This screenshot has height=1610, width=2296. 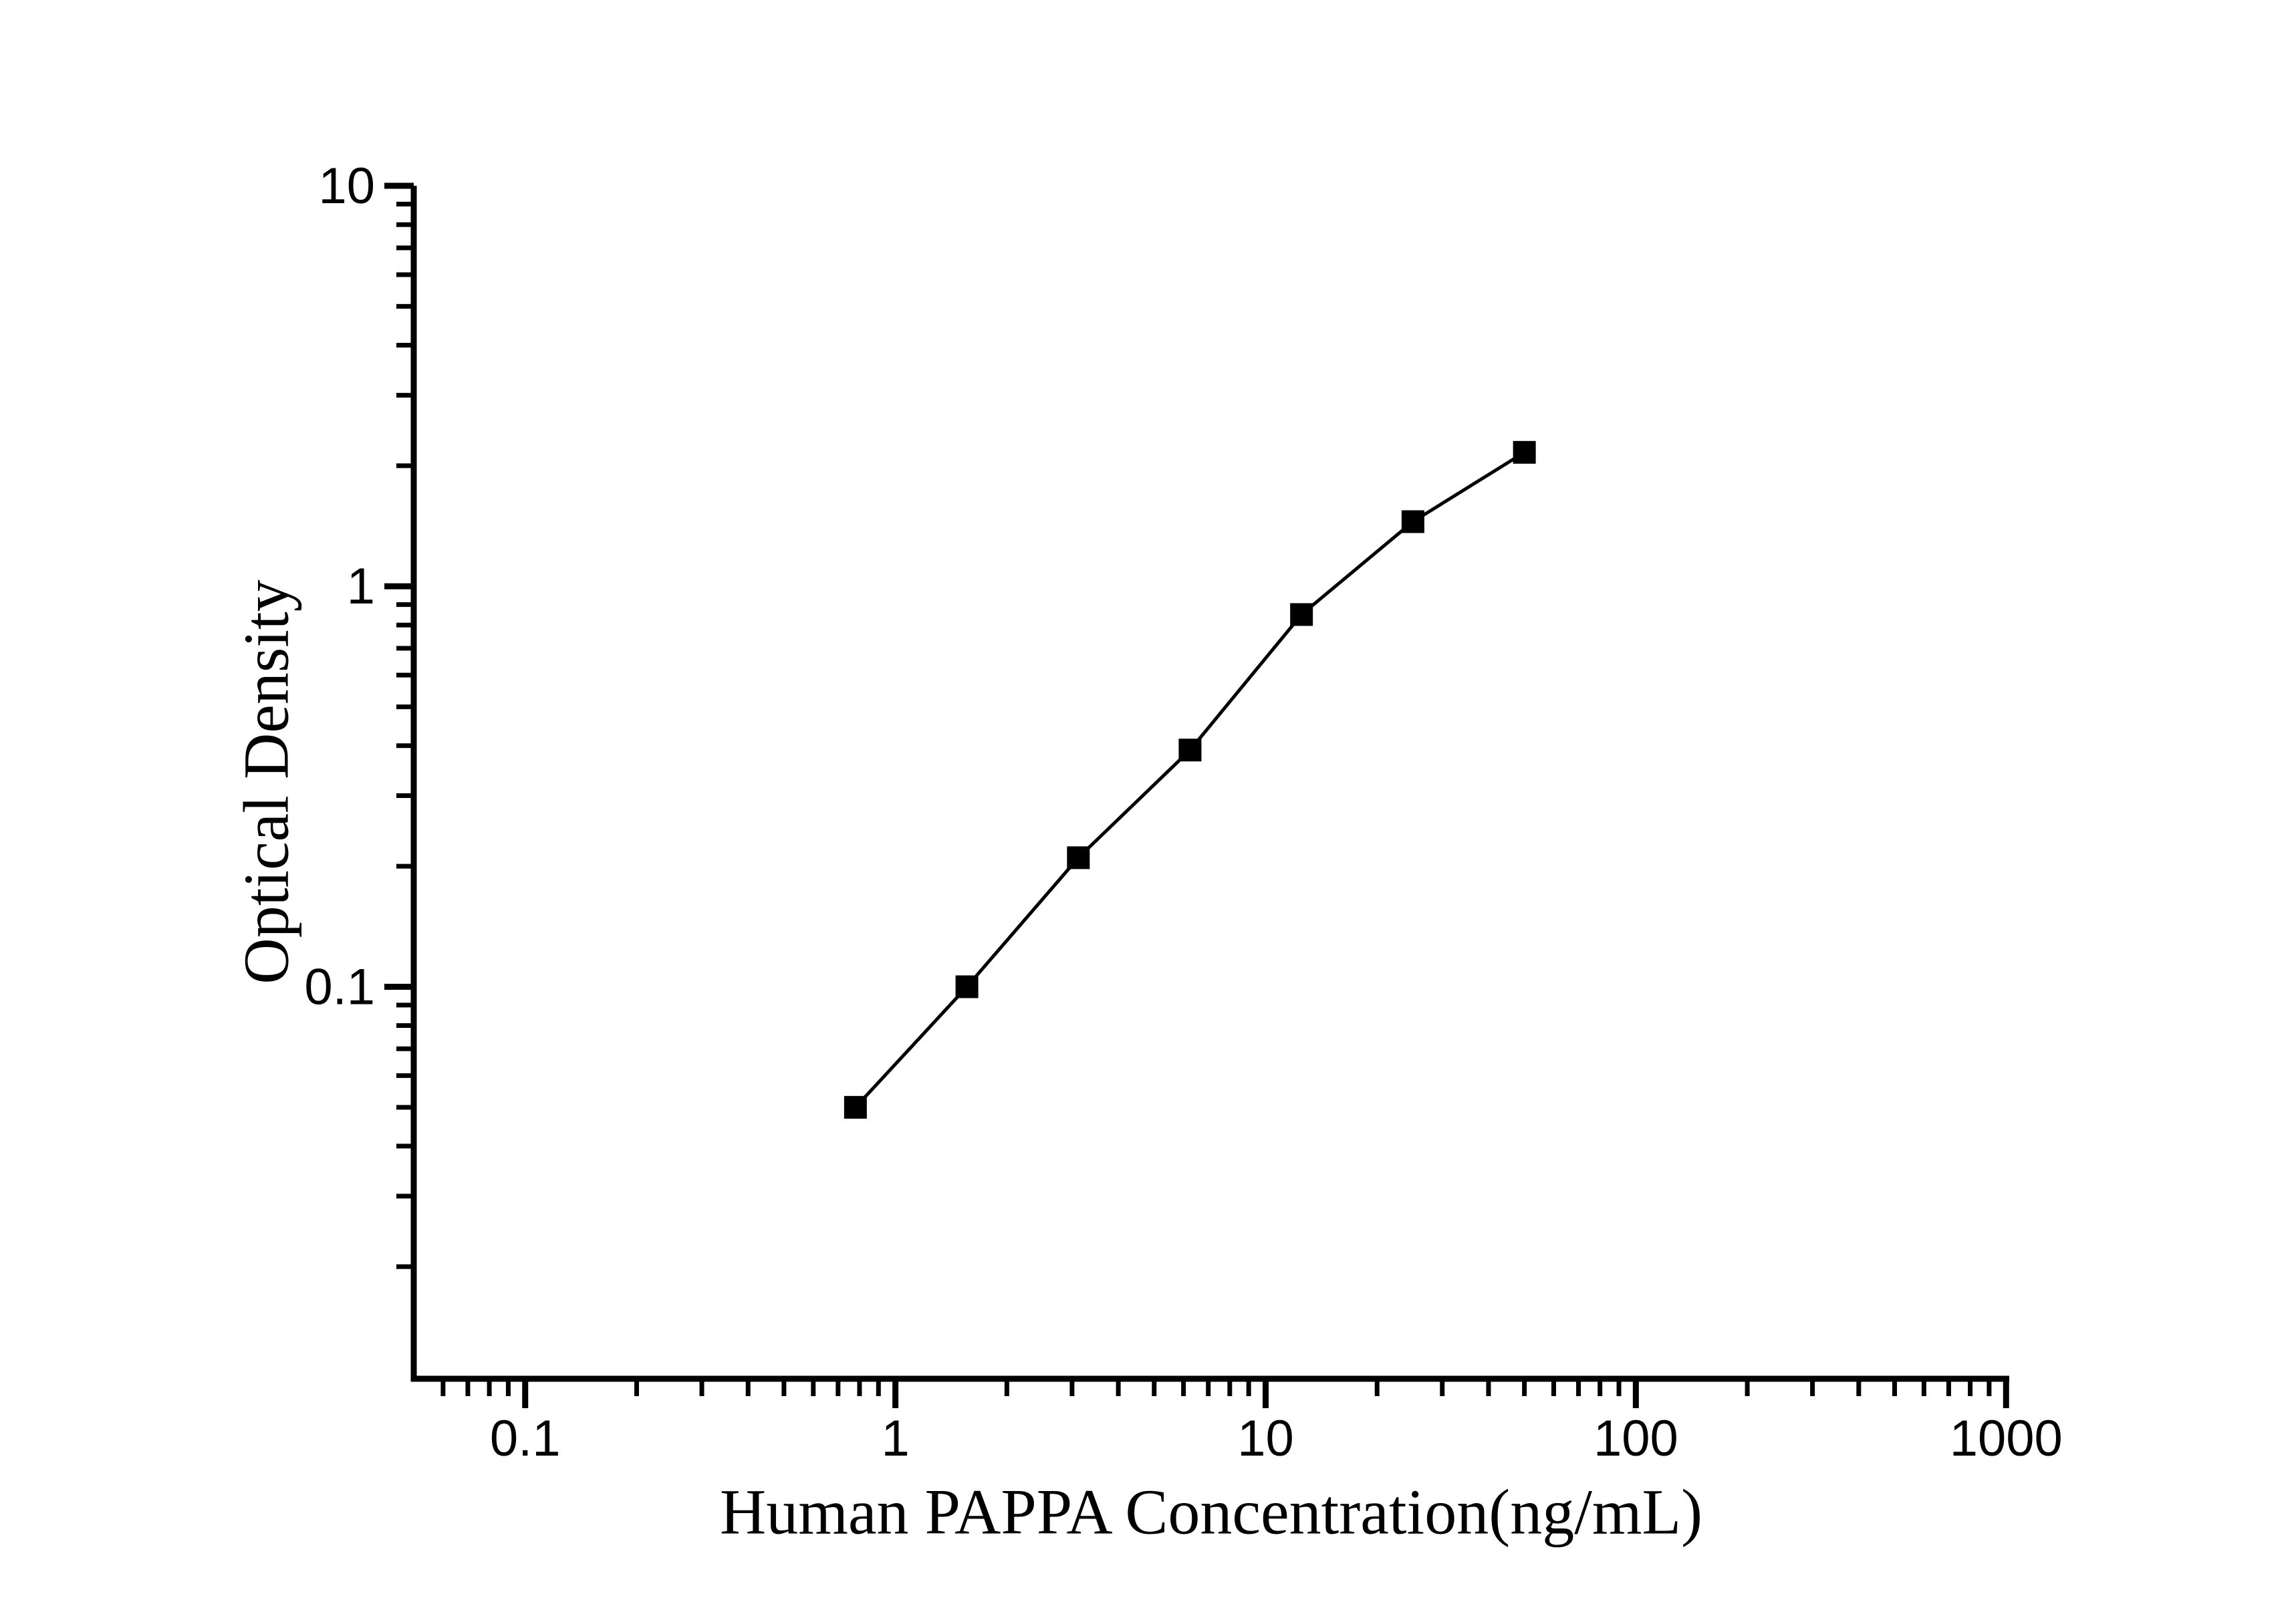 What do you see at coordinates (339, 987) in the screenshot?
I see `y-tick-label: 0.1` at bounding box center [339, 987].